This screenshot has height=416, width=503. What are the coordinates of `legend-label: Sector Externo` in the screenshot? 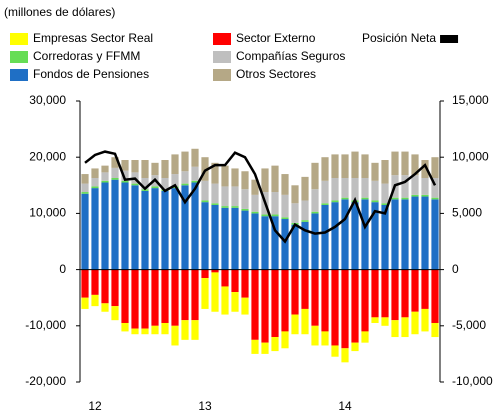 It's located at (276, 38).